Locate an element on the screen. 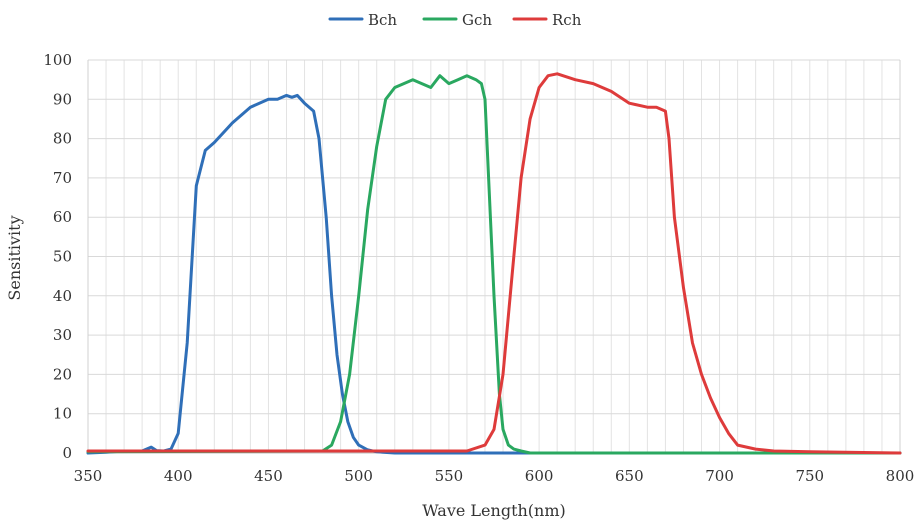 The height and width of the screenshot is (529, 920). legend-label-rch: Rch is located at coordinates (567, 20).